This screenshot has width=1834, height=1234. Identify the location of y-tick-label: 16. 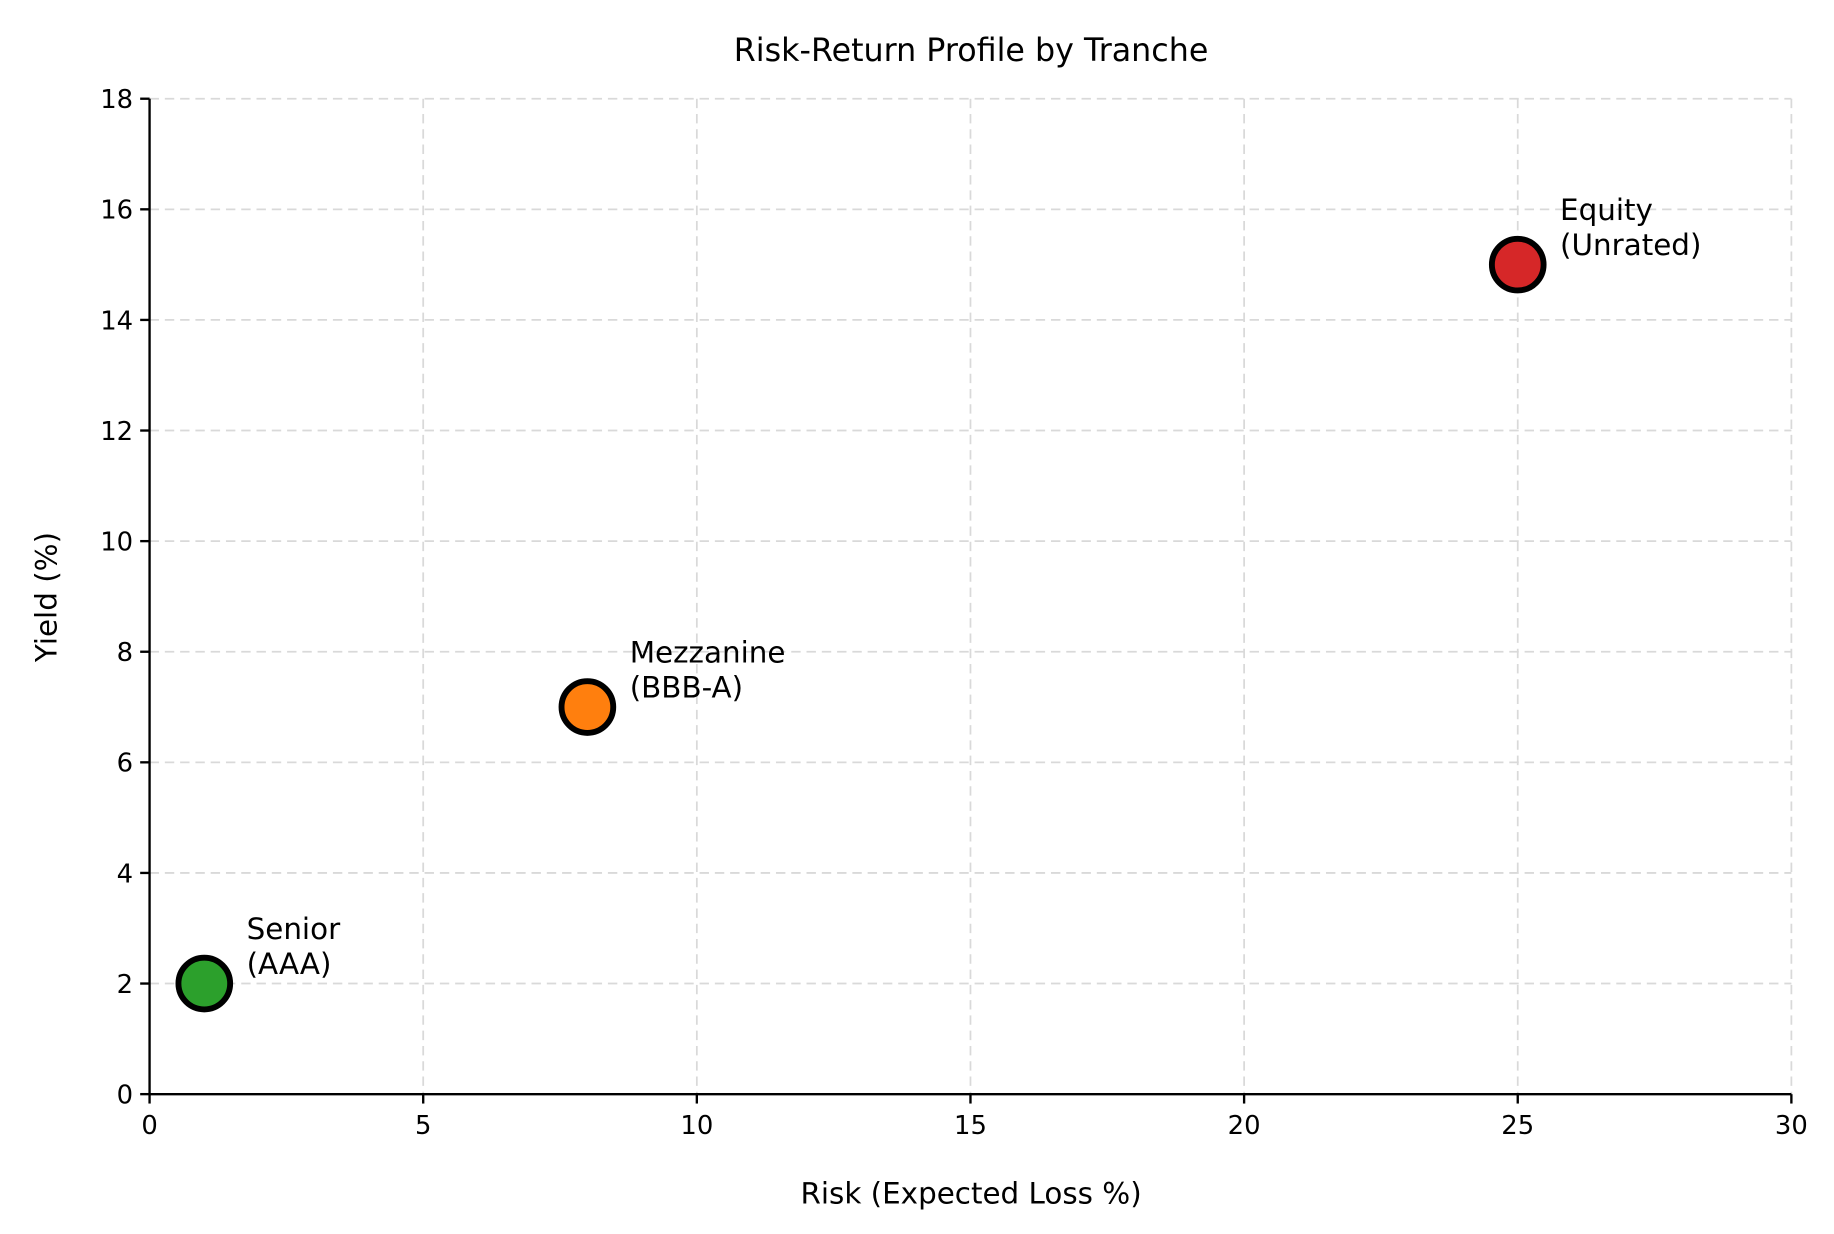
(116, 211).